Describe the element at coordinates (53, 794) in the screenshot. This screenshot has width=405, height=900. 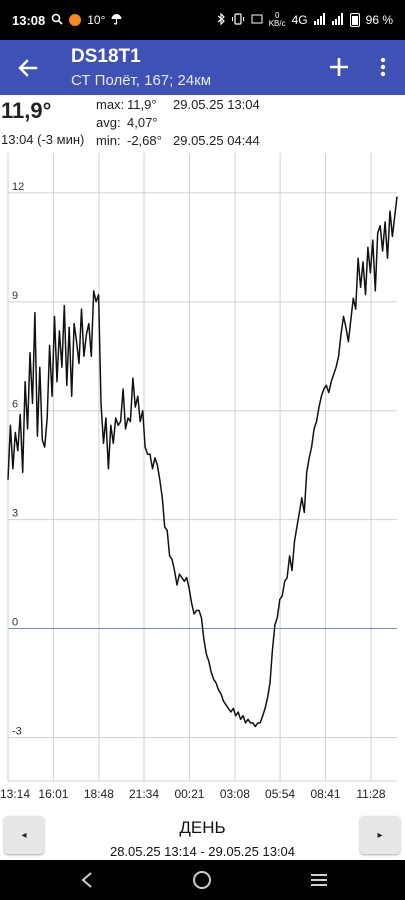
I see `chart-x-tick-label: 16:01` at that location.